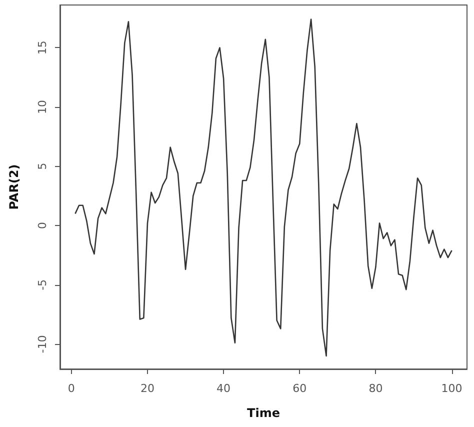 This screenshot has height=427, width=474. I want to click on x-tick-label: 100, so click(451, 388).